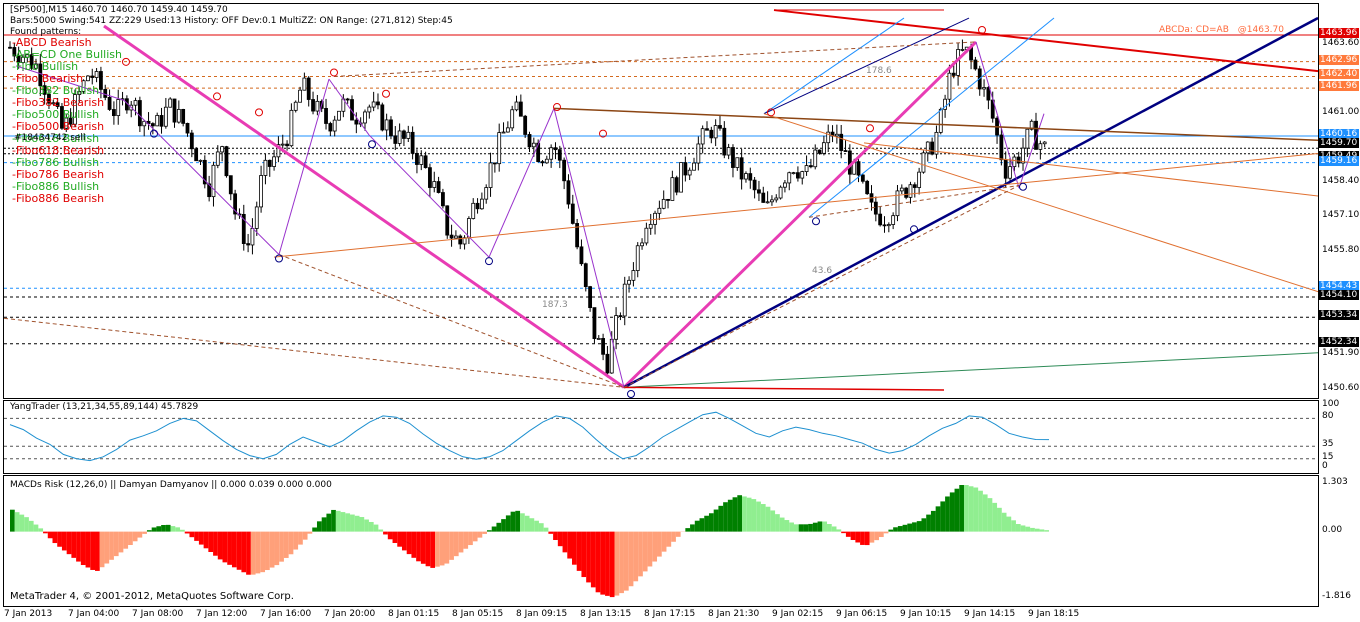 This screenshot has width=1360, height=622. Describe the element at coordinates (834, 66) in the screenshot. I see `channel-line` at that location.